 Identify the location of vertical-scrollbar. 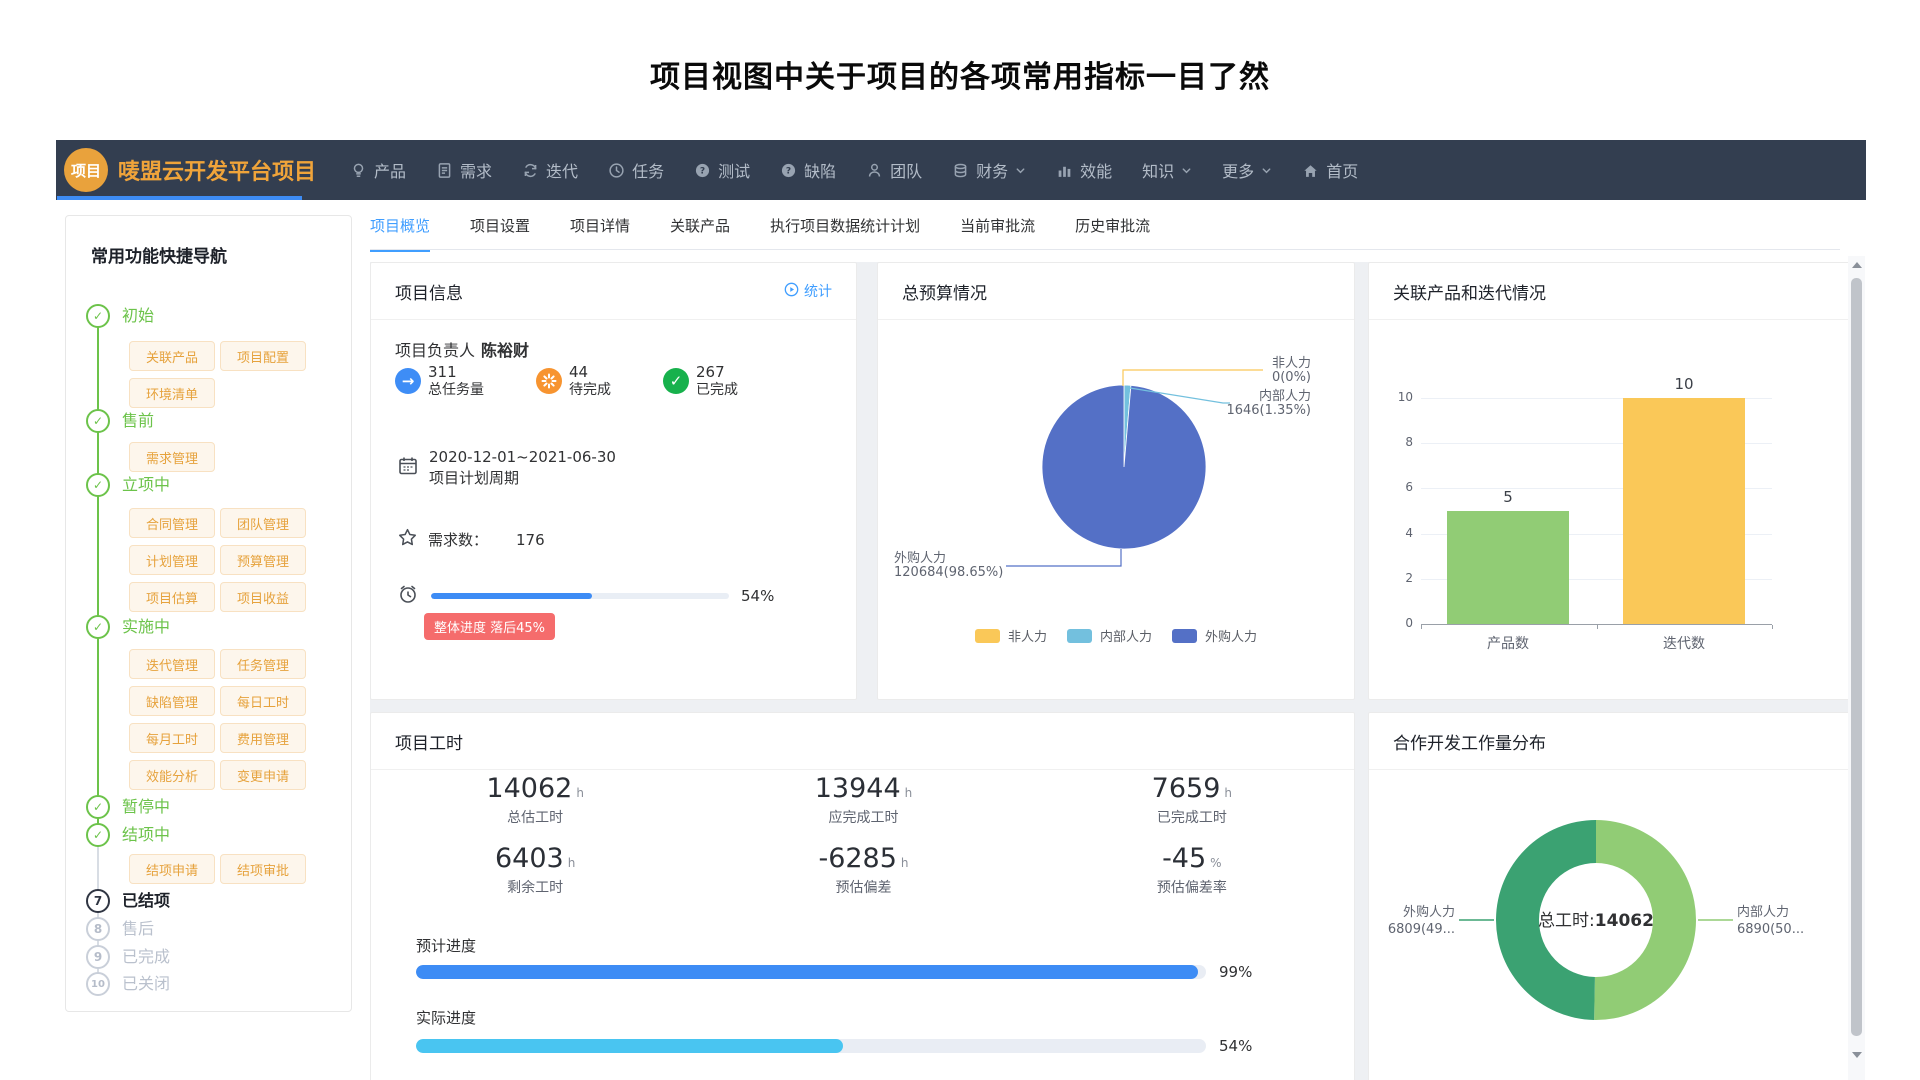
(1856, 668).